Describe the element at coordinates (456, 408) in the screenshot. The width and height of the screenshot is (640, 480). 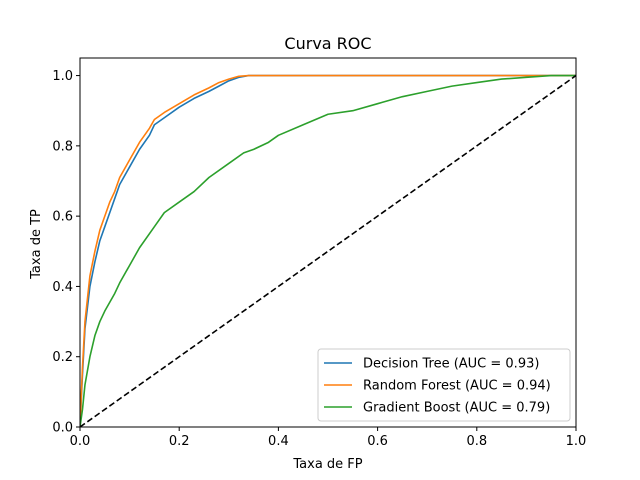
I see `legend-label-2: Gradient Boost (AUC = 0.79)` at that location.